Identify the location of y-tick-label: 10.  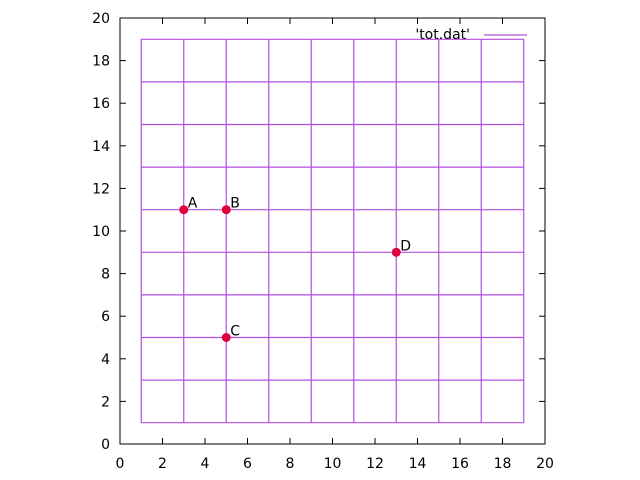
(101, 232).